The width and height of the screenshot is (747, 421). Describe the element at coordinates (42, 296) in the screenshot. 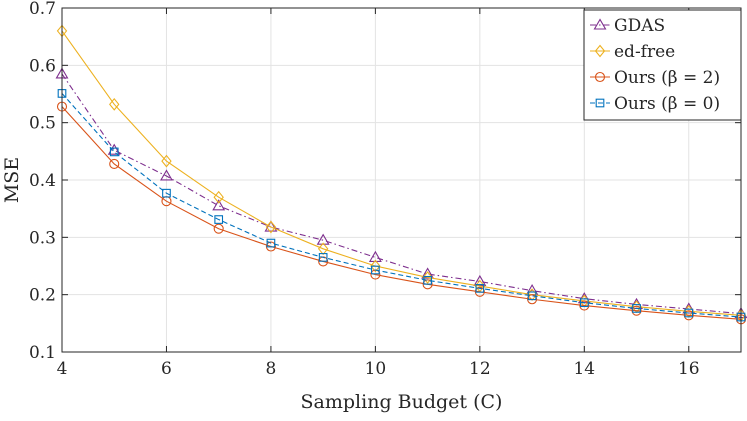

I see `y-tick-label: 0.2` at that location.